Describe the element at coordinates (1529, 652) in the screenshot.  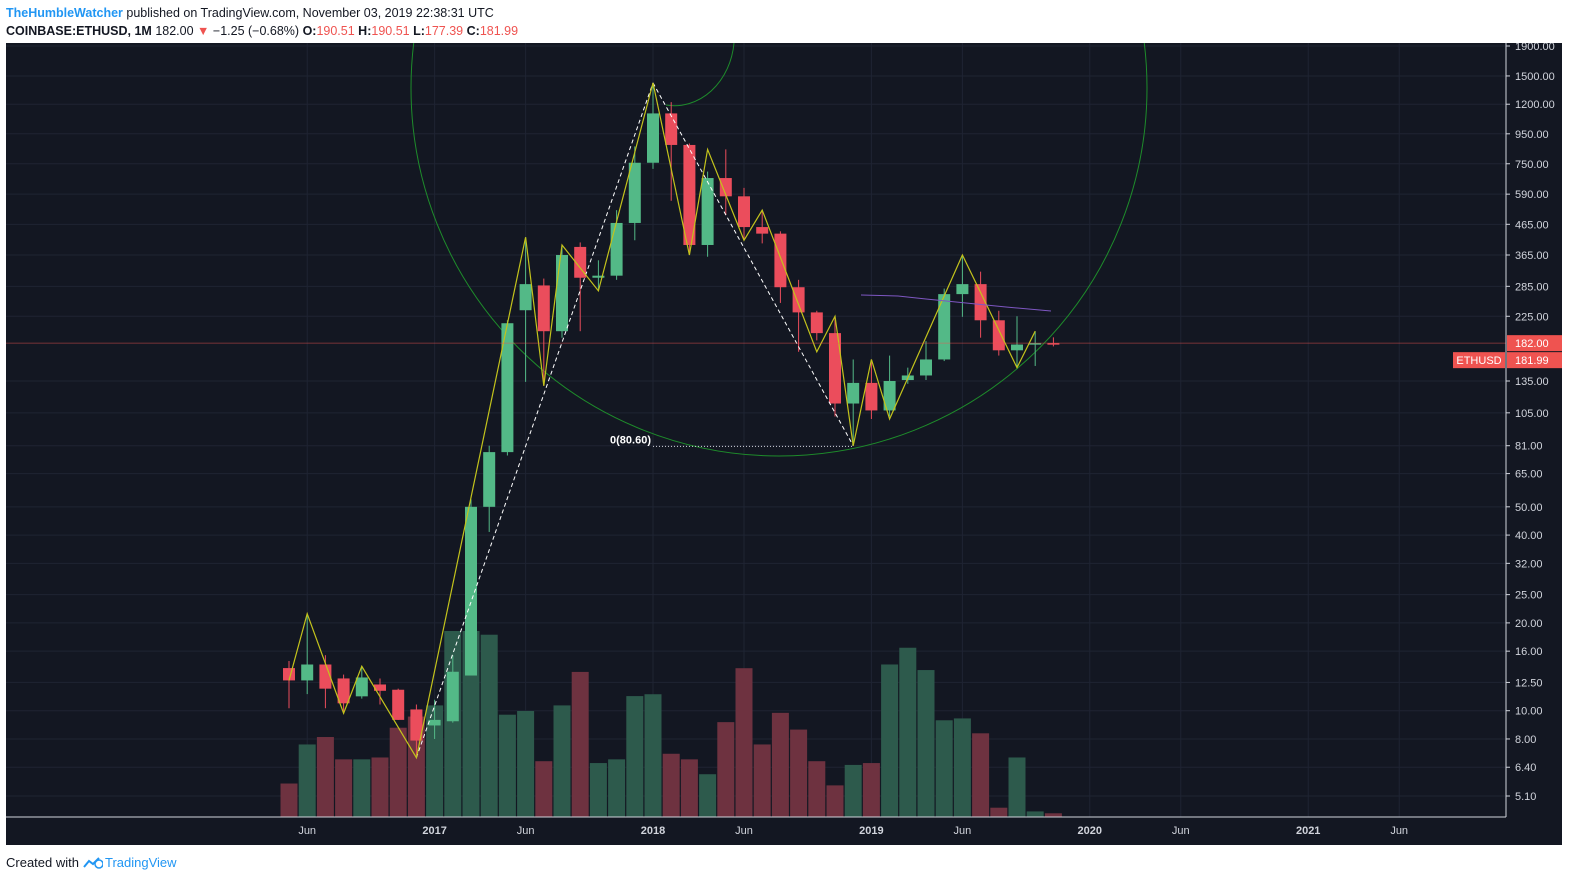
I see `price-tick-label: 16.00` at that location.